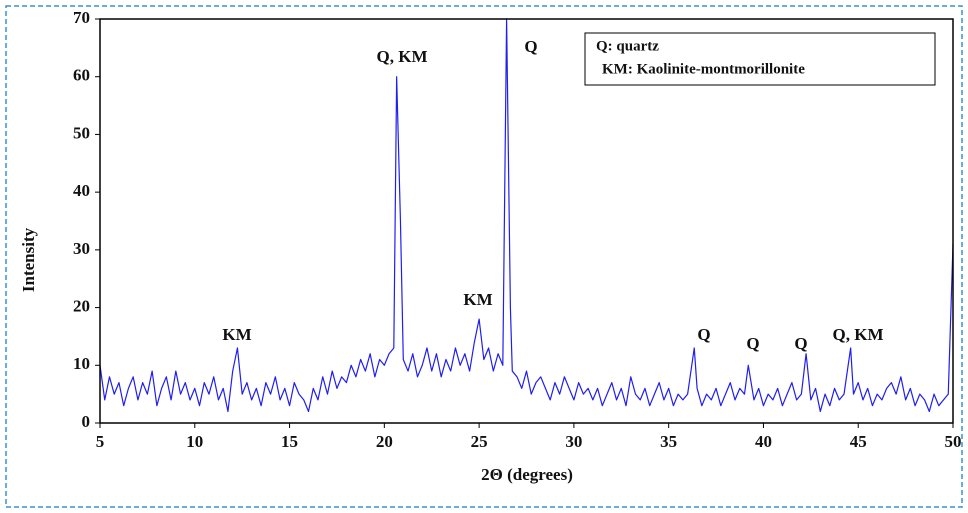  I want to click on x-tick-label: 15, so click(289, 441).